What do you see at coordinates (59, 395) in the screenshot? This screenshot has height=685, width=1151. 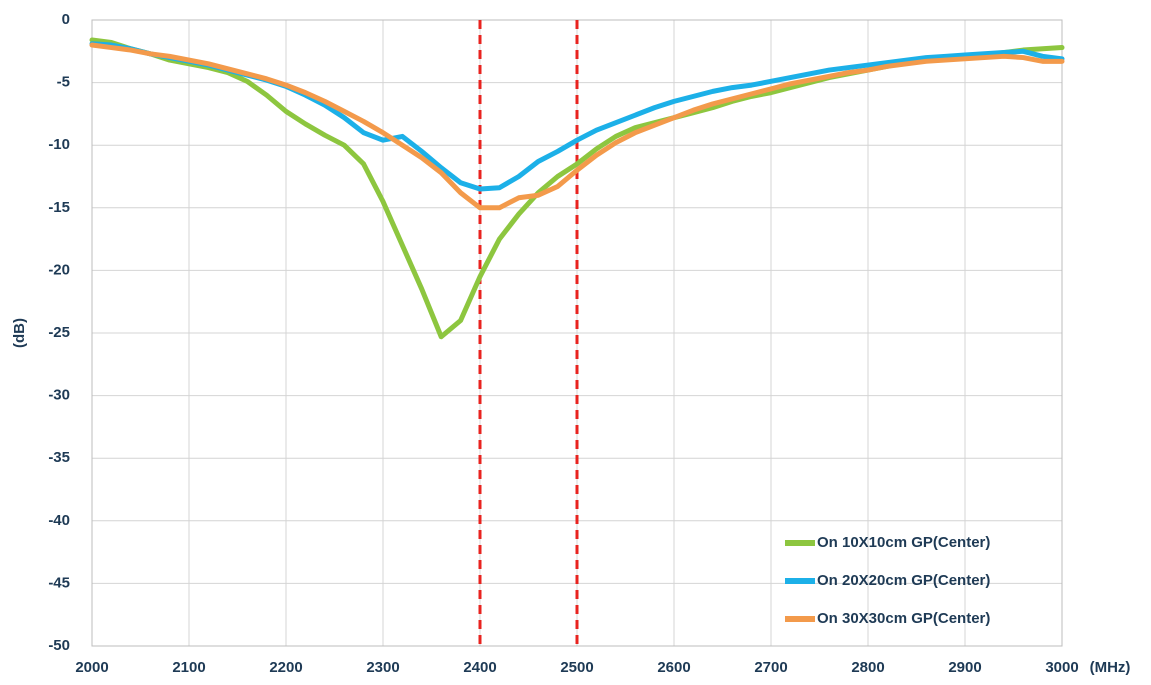 I see `y-tick-label: -30` at bounding box center [59, 395].